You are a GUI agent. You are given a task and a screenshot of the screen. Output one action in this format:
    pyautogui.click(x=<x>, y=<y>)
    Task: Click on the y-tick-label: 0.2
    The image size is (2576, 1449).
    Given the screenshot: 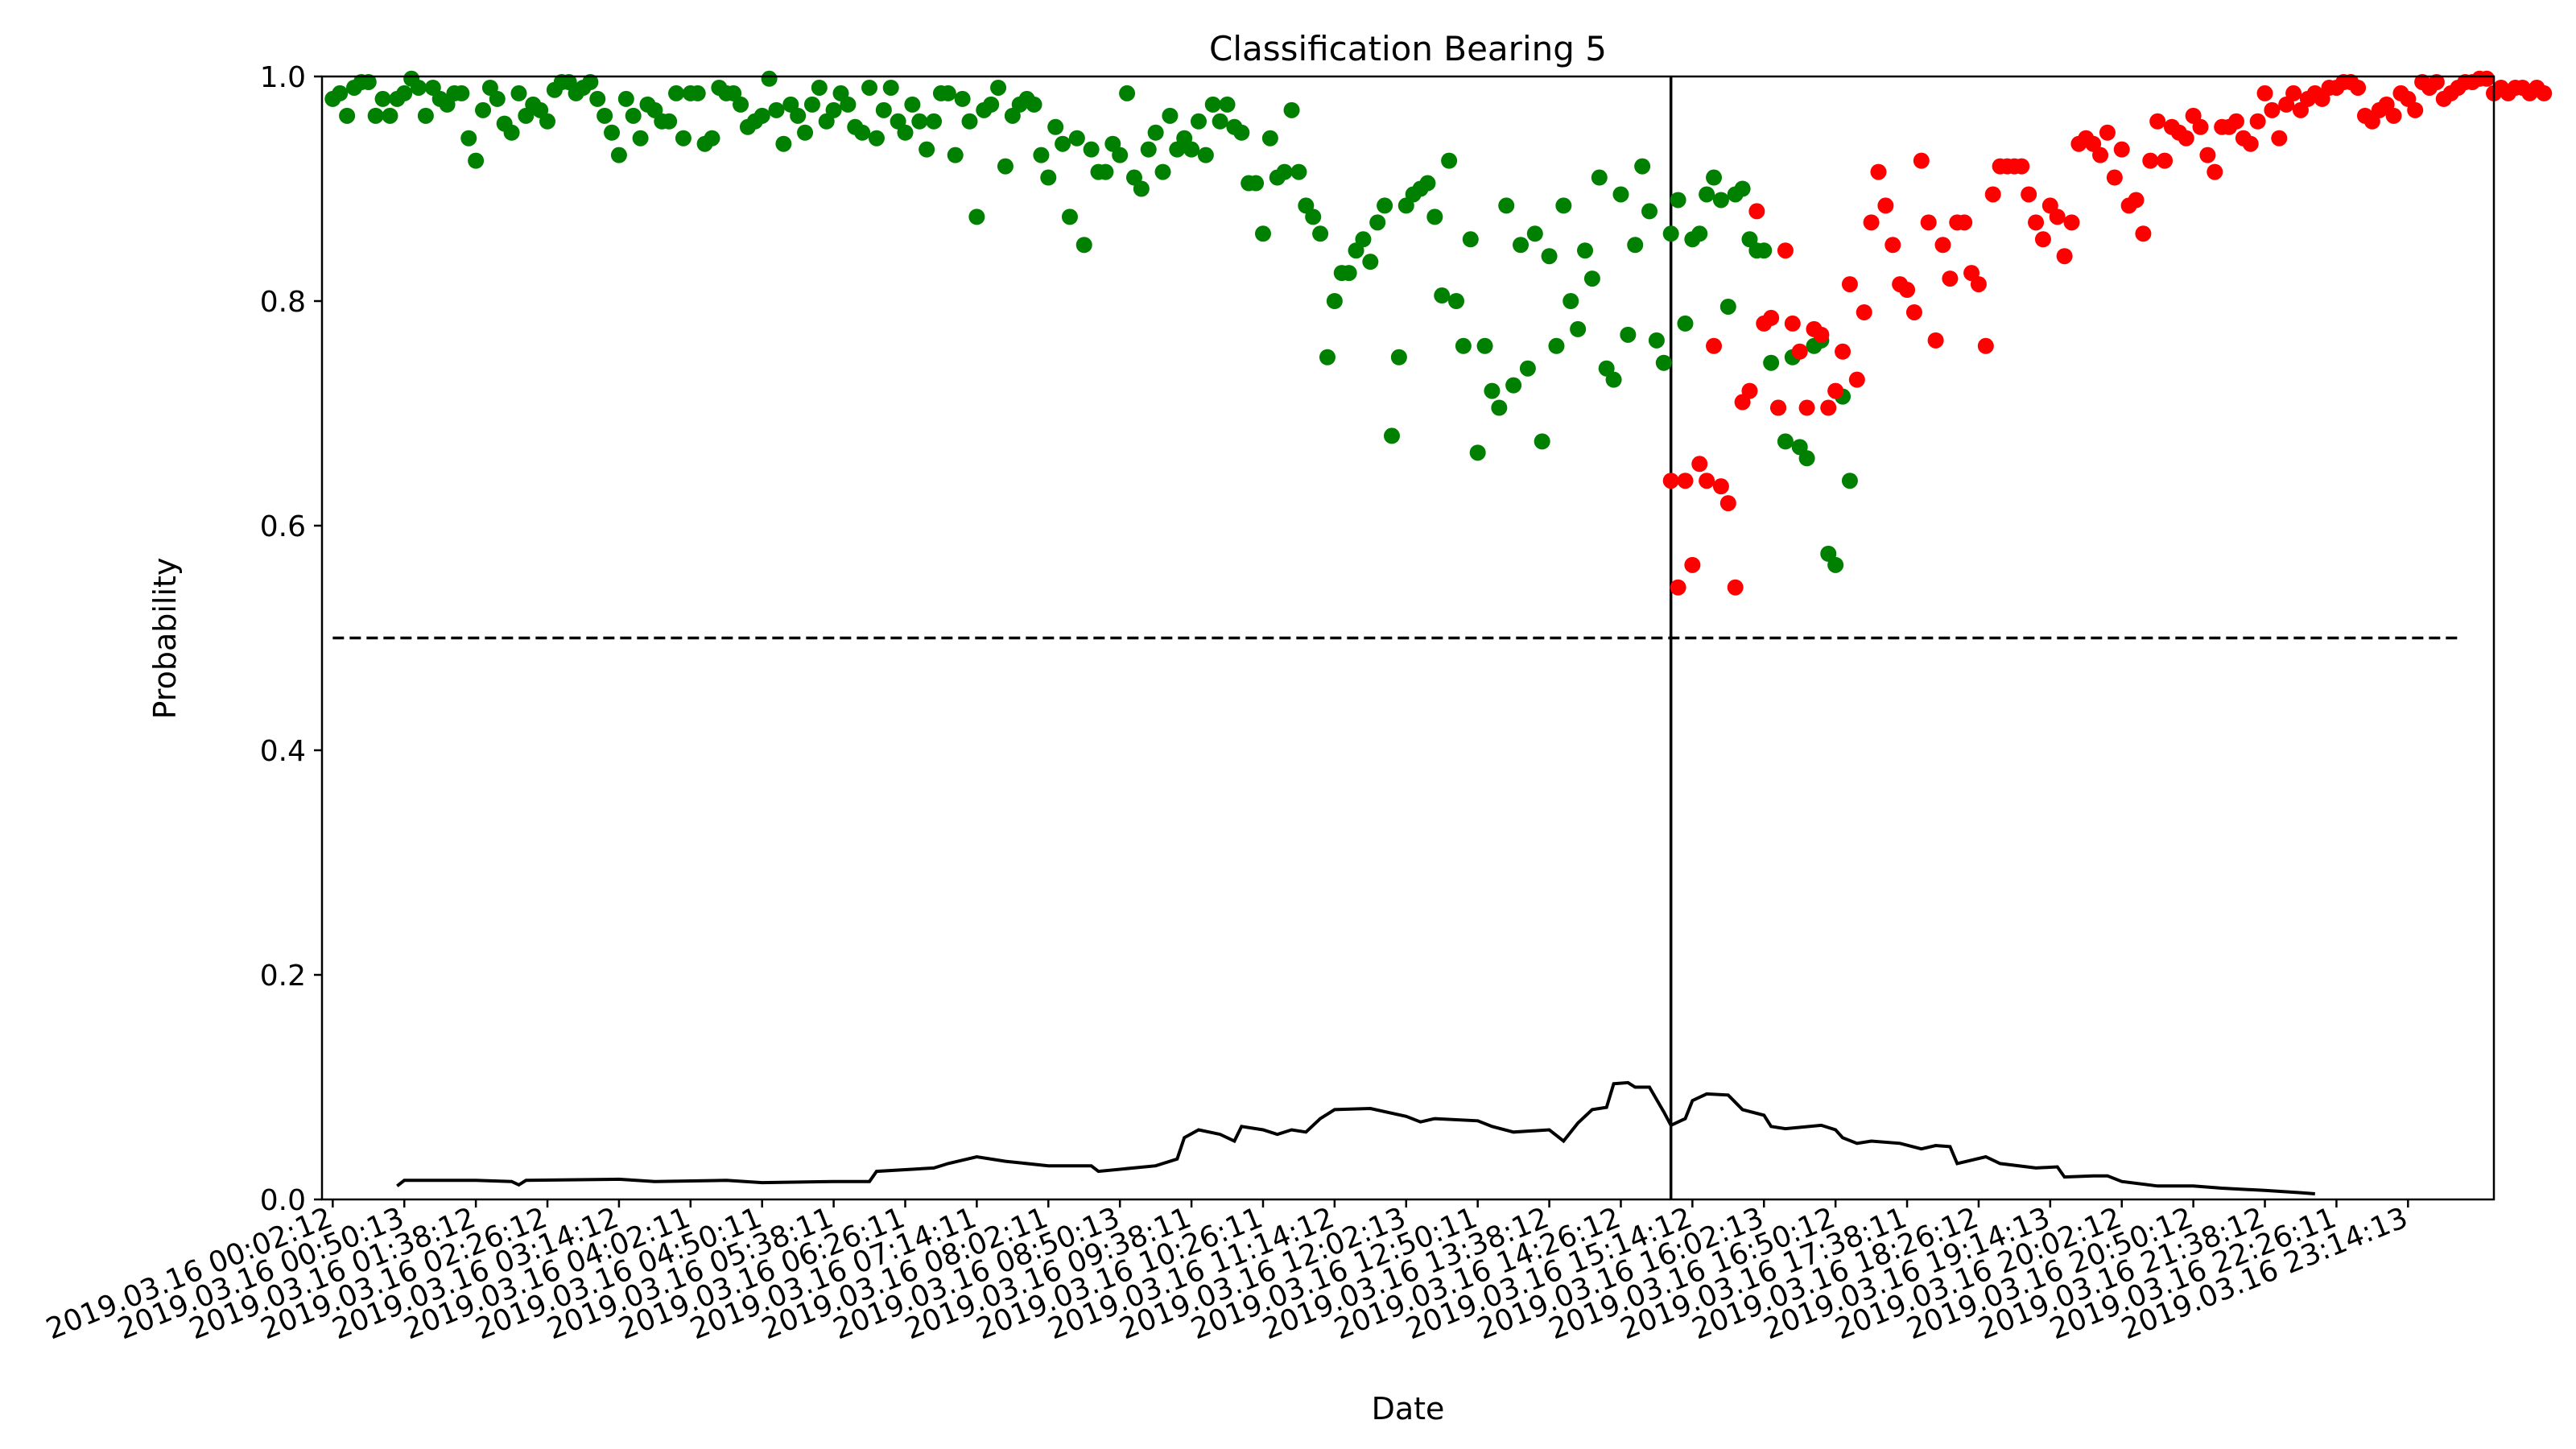 What is the action you would take?
    pyautogui.click(x=283, y=976)
    